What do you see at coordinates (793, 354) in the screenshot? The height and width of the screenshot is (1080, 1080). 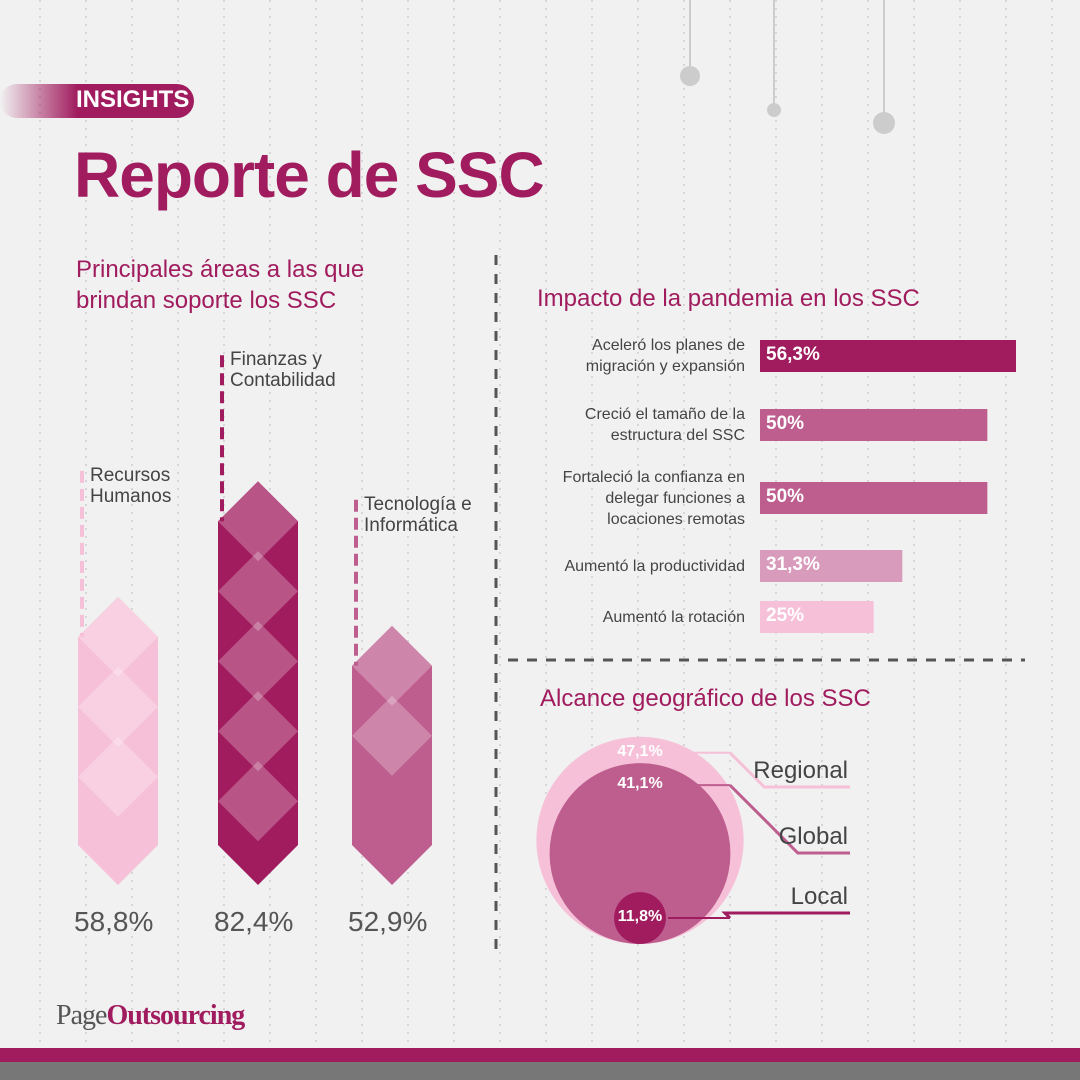 I see `value-label: 56,3%` at bounding box center [793, 354].